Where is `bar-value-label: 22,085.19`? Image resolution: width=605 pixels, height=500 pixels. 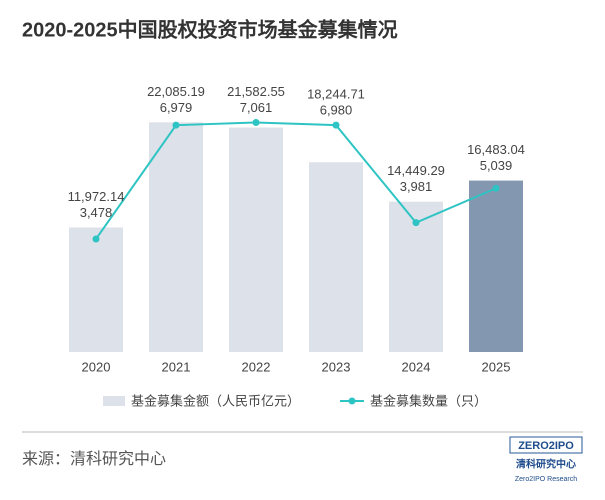
bar-value-label: 22,085.19 is located at coordinates (176, 91).